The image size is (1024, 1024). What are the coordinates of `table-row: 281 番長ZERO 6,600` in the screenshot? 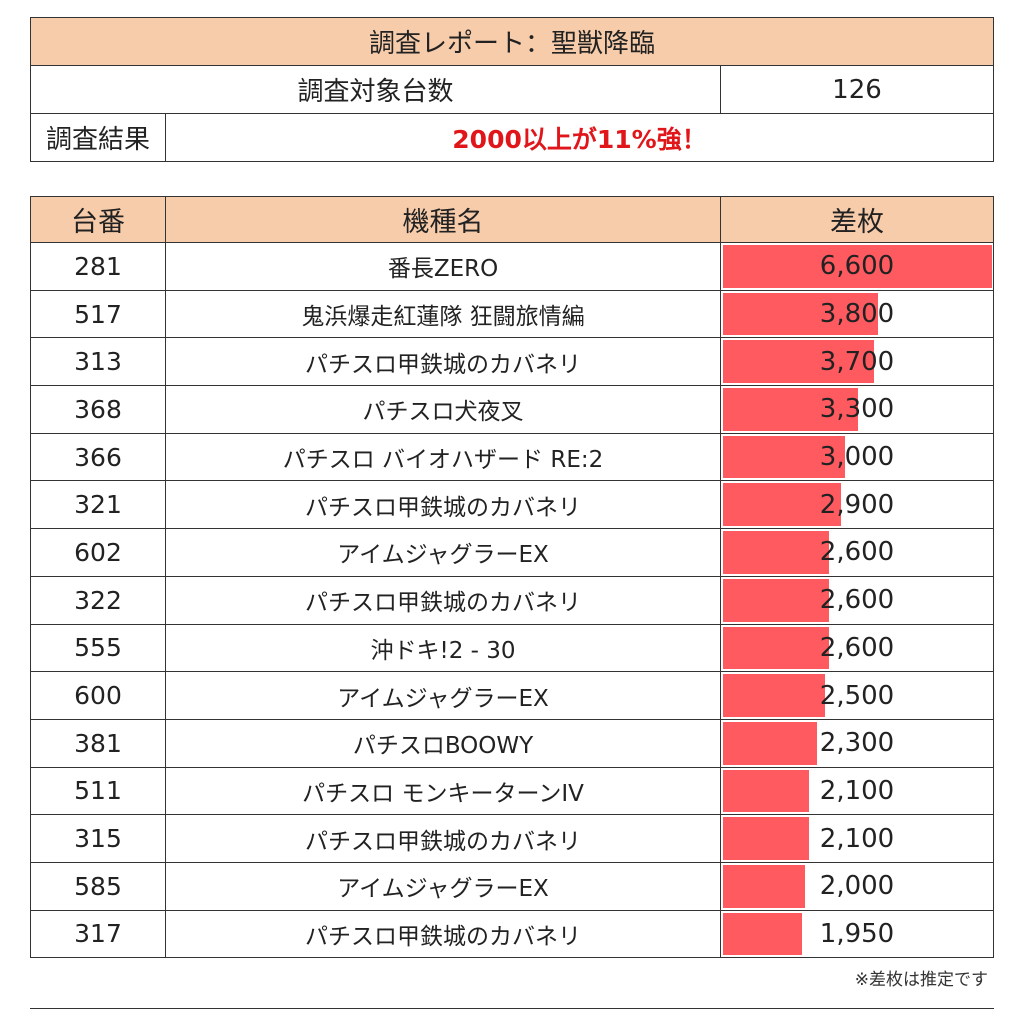 It's located at (512, 266).